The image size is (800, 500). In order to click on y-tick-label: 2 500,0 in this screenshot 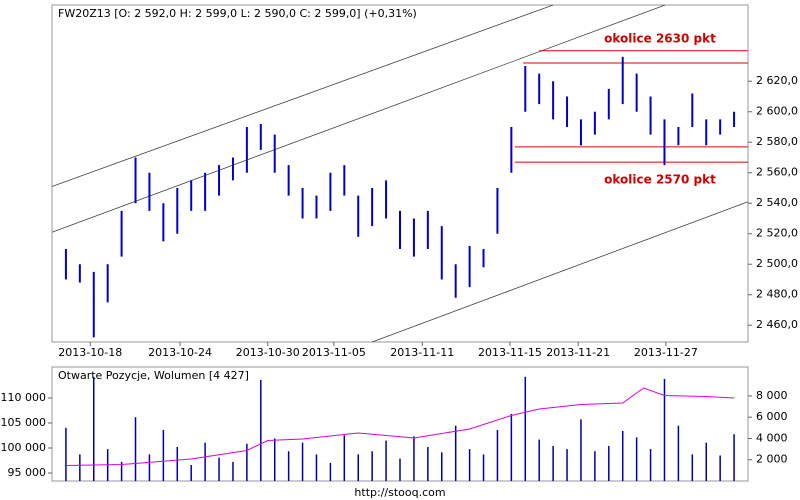, I will do `click(777, 263)`.